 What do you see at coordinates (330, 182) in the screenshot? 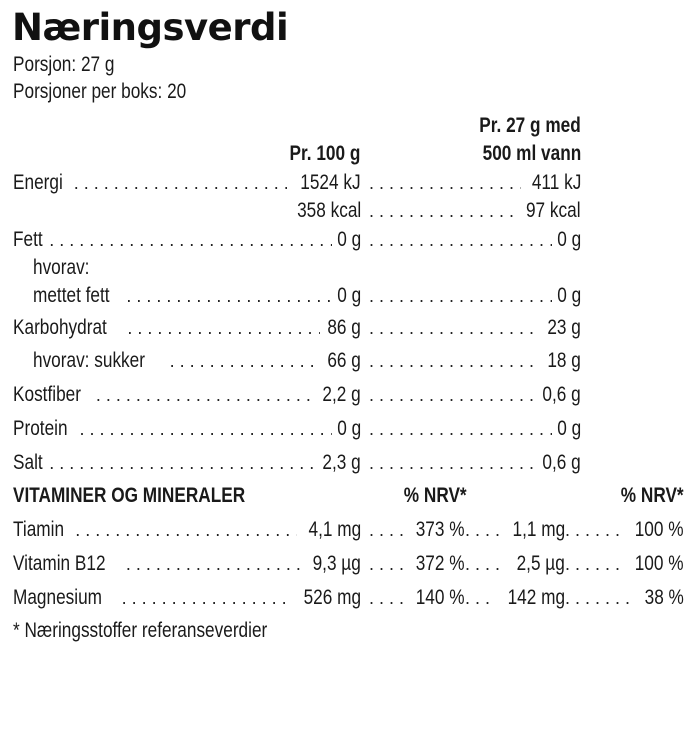
I see `nutrient-value: 1524 kJ` at bounding box center [330, 182].